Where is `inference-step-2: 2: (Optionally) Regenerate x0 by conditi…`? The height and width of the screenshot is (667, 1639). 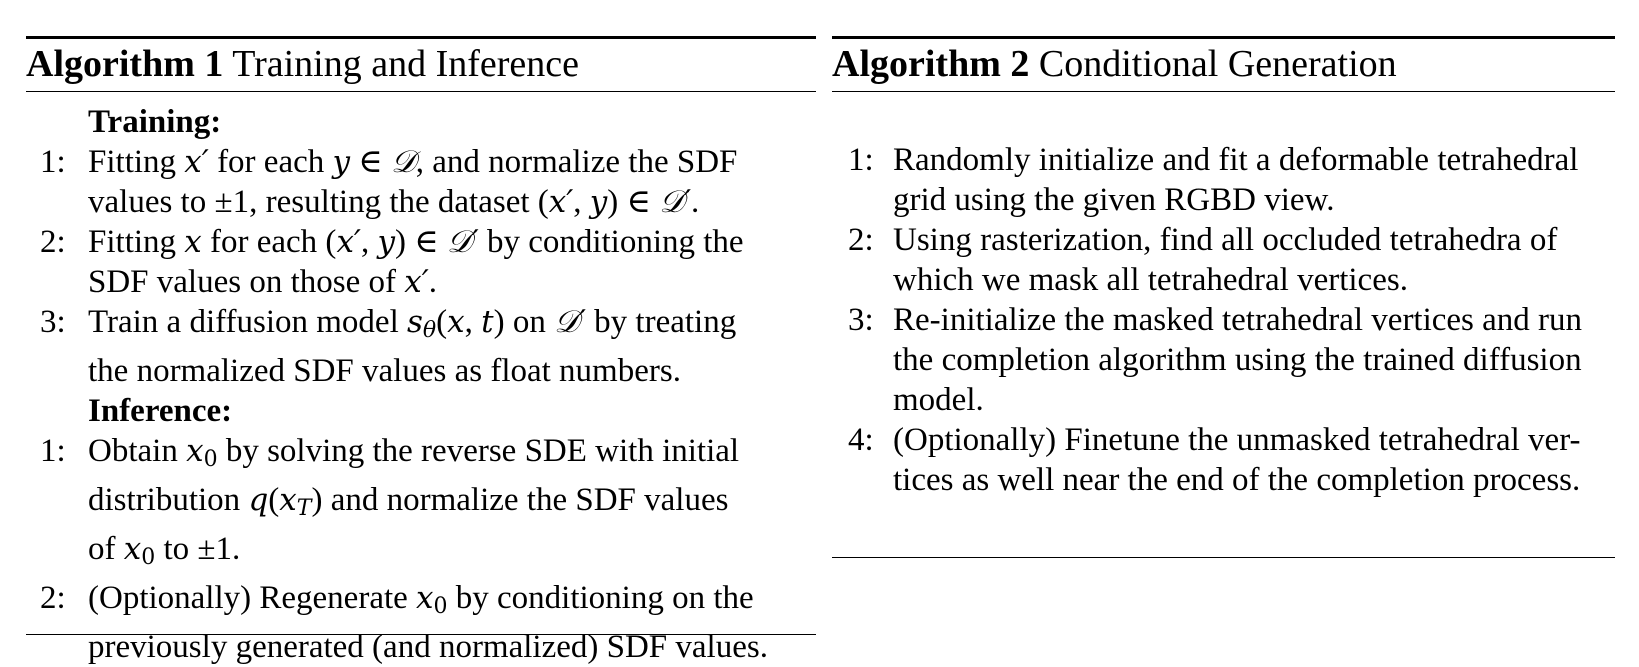
inference-step-2: 2: (Optionally) Regenerate x0 by conditi… is located at coordinates (421, 622).